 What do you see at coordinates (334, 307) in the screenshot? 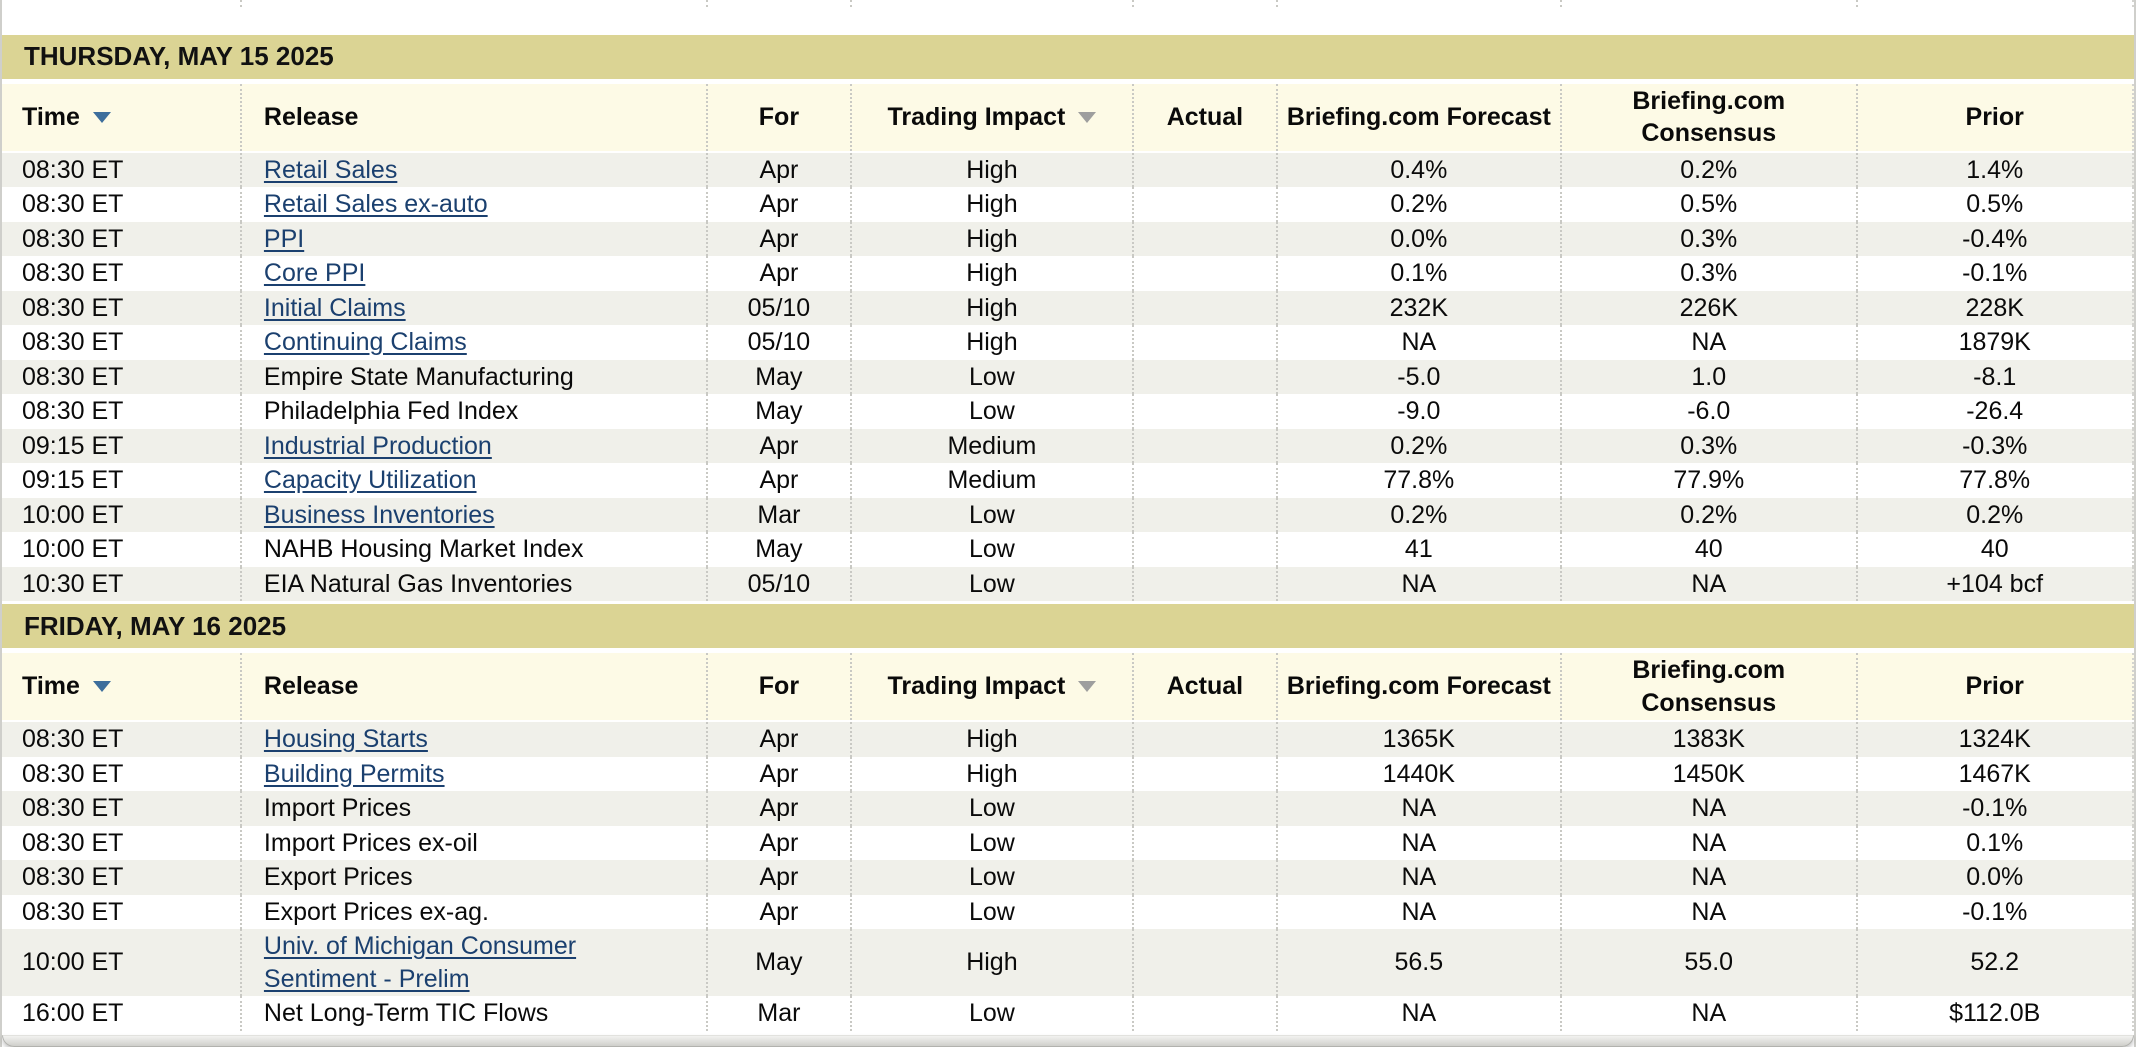
I see `release-link: Initial Claims` at bounding box center [334, 307].